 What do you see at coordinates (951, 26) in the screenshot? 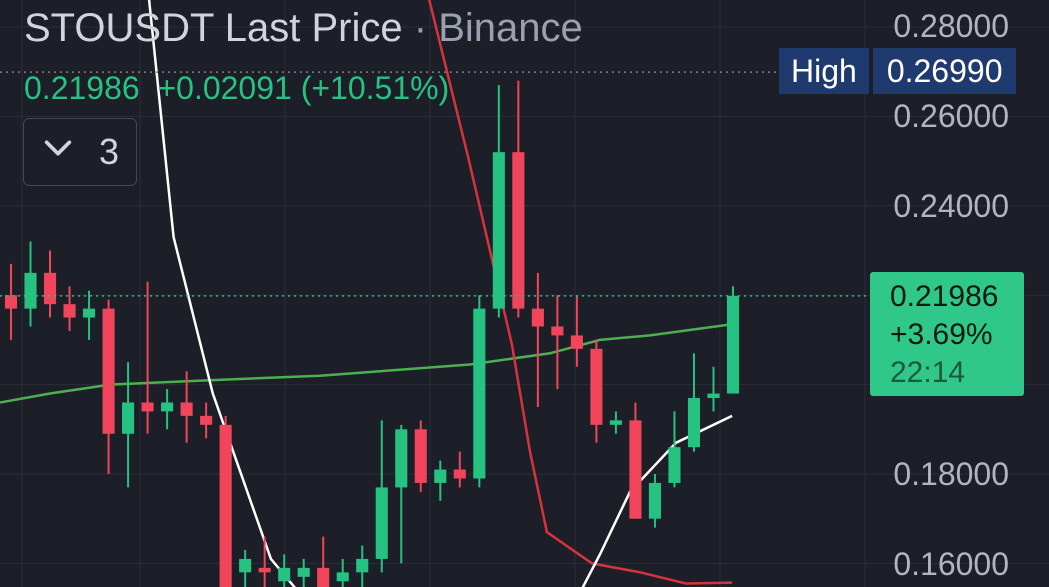
I see `y-axis-label: 0.28000` at bounding box center [951, 26].